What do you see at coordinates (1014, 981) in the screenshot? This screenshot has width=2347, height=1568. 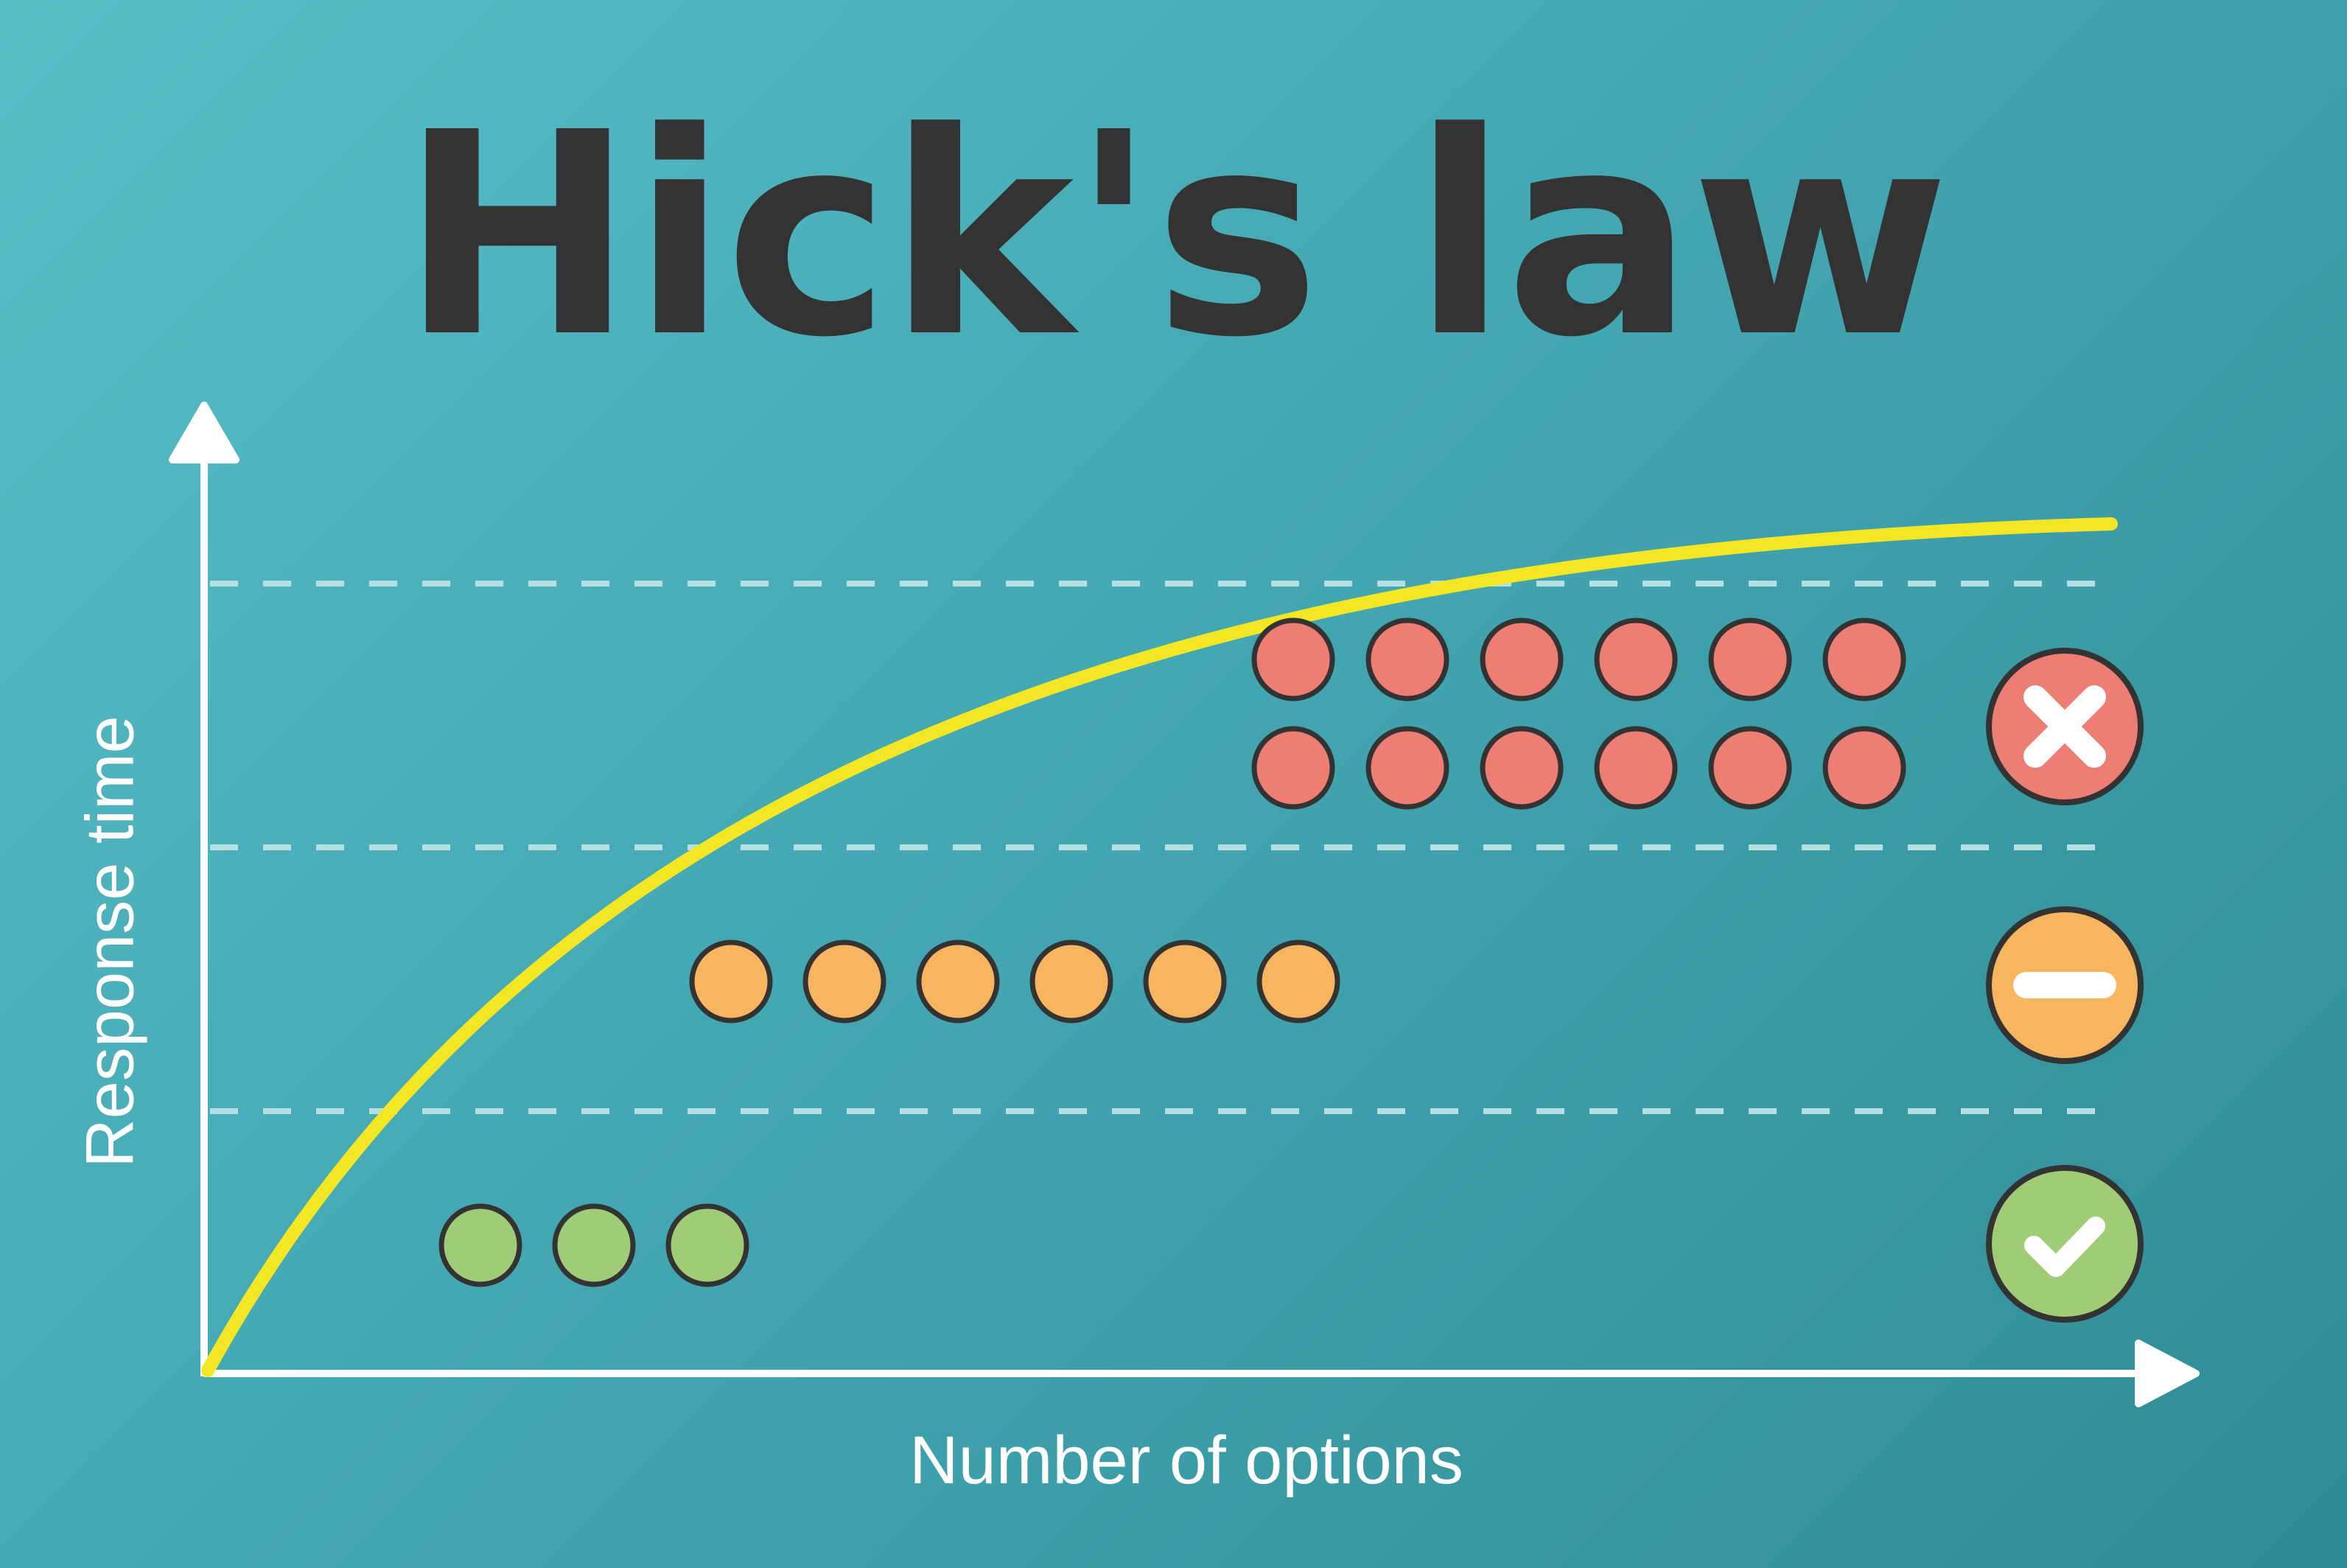 I see `orange-options-row` at bounding box center [1014, 981].